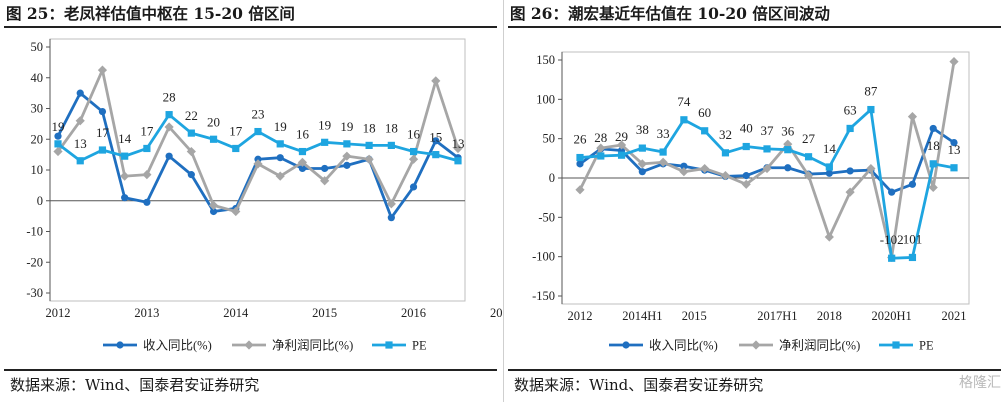  Describe the element at coordinates (871, 91) in the screenshot. I see `data-label: 87` at that location.